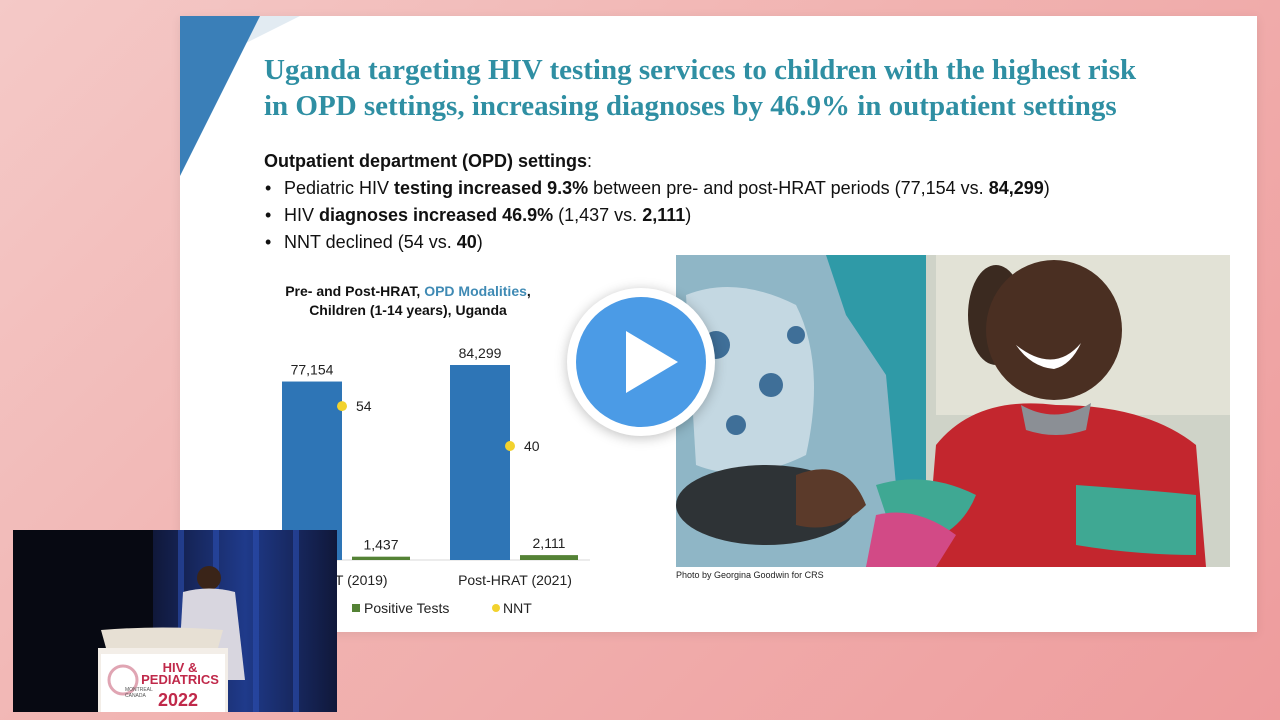 The image size is (1280, 720). I want to click on bullet-bold: testing increased 9.3%, so click(491, 188).